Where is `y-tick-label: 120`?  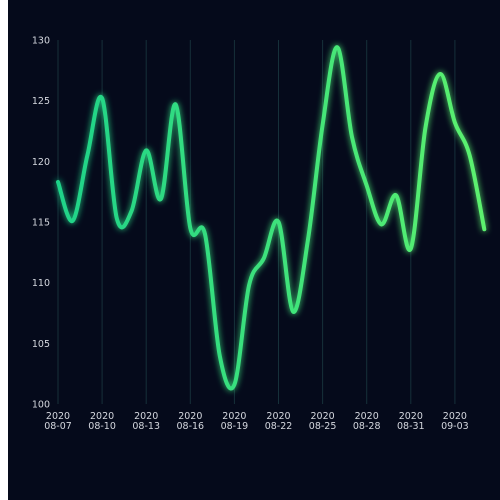 y-tick-label: 120 is located at coordinates (41, 162).